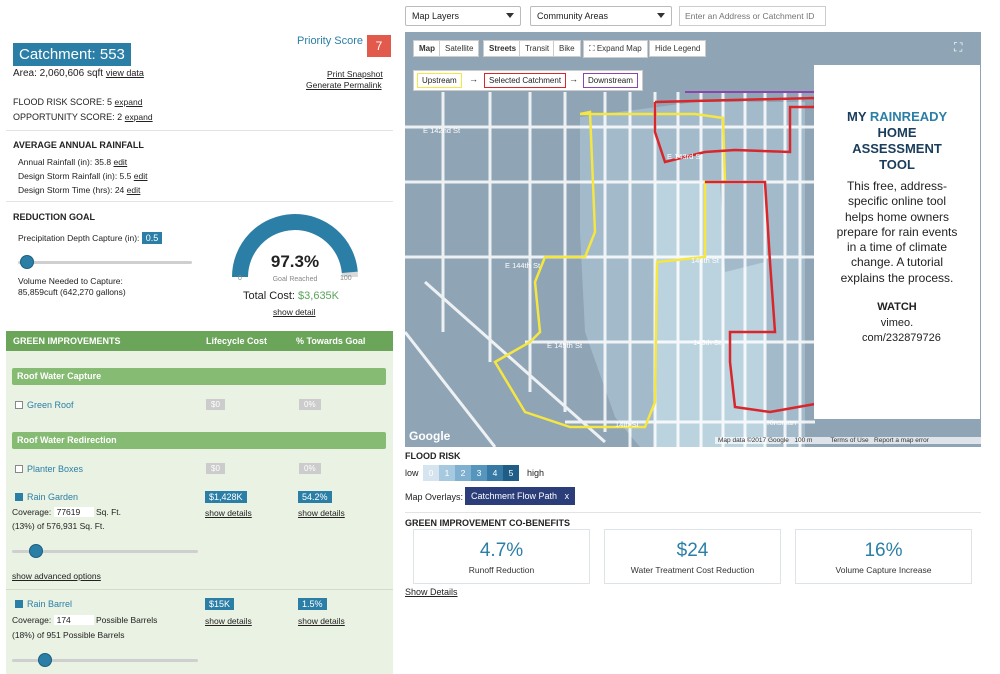  Describe the element at coordinates (565, 345) in the screenshot. I see `street-label: E 145th St` at that location.